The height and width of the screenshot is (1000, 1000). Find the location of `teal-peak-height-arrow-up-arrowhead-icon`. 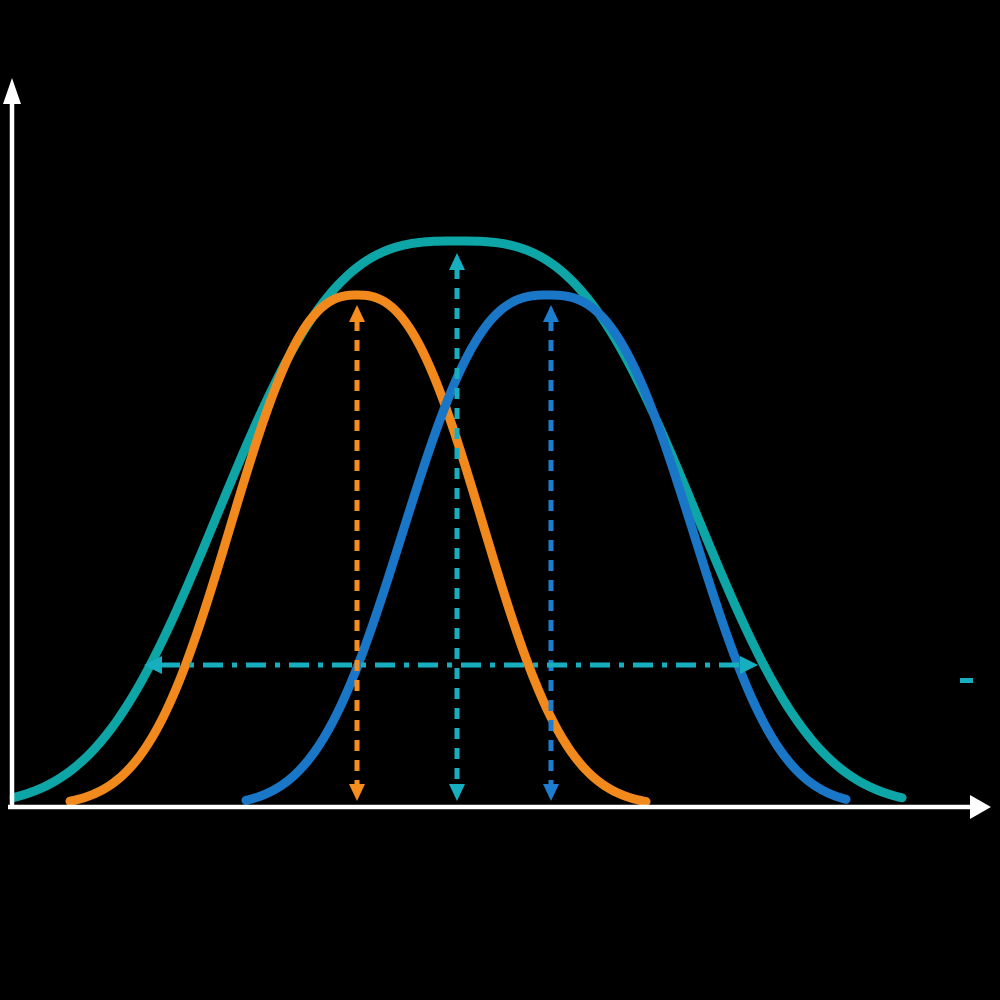

teal-peak-height-arrow-up-arrowhead-icon is located at coordinates (457, 261).